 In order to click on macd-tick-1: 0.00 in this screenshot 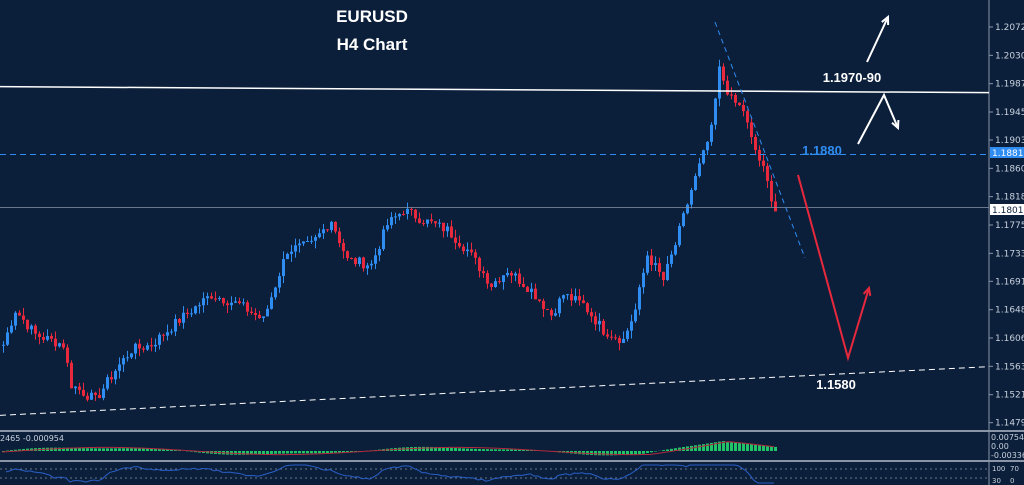, I will do `click(1000, 446)`.